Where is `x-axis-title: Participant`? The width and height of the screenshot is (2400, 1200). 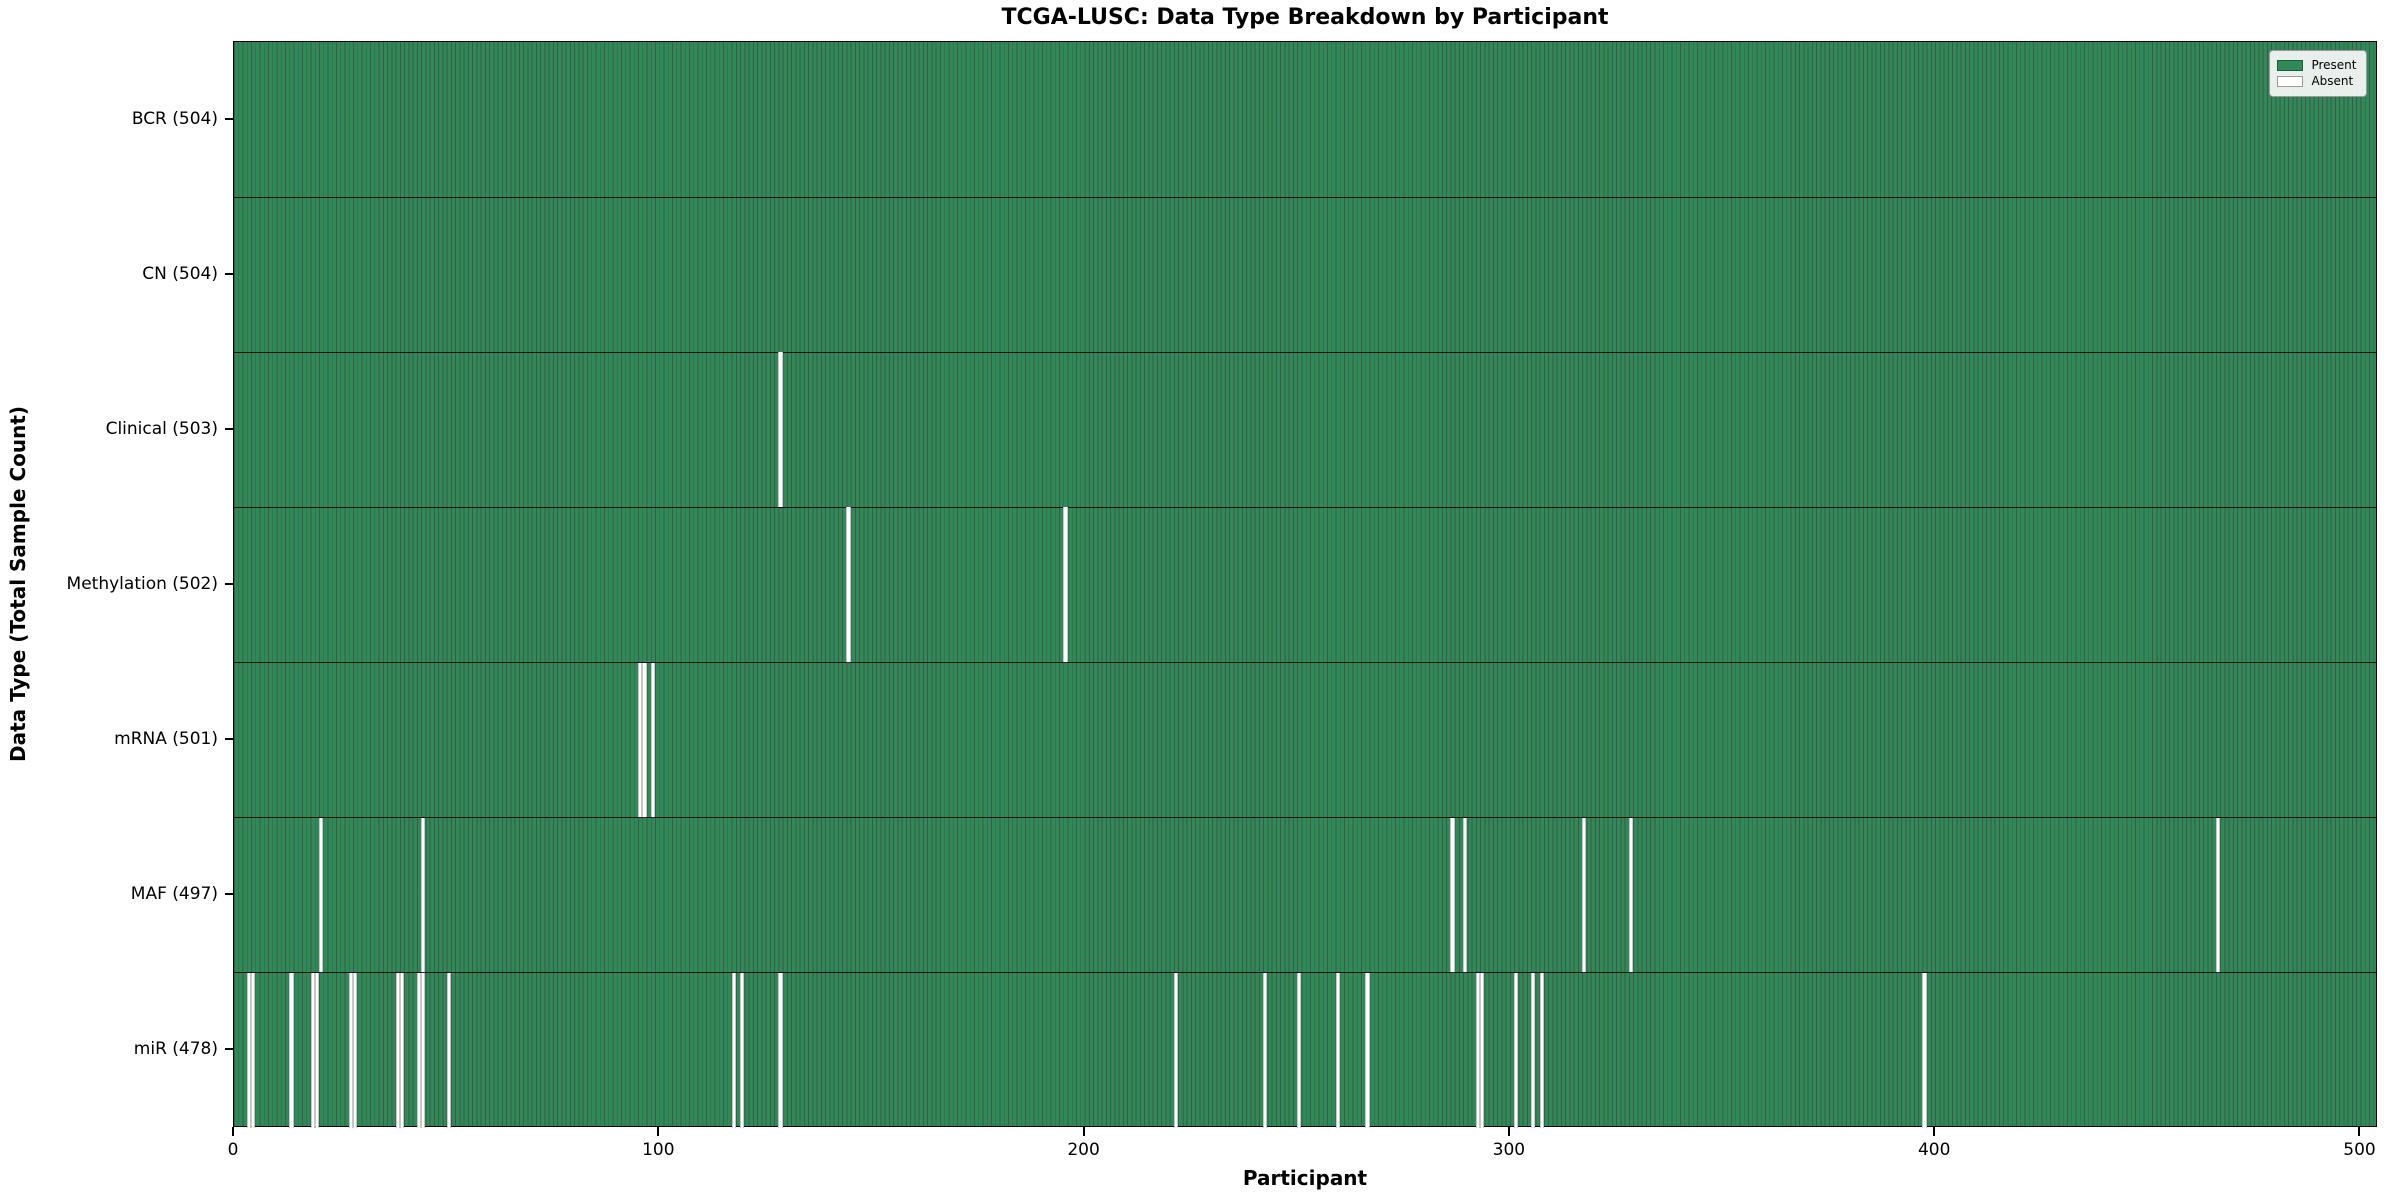 x-axis-title: Participant is located at coordinates (1305, 1178).